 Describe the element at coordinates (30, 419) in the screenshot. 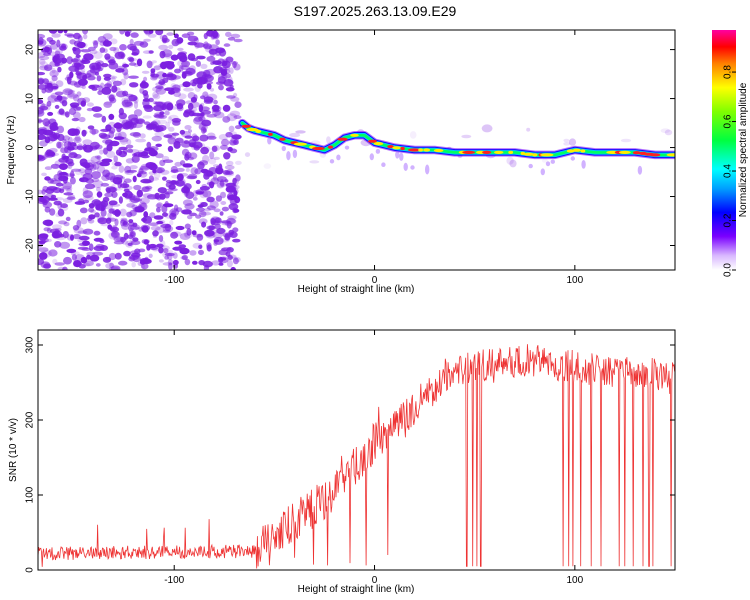

I see `y-tick-label: 200` at that location.